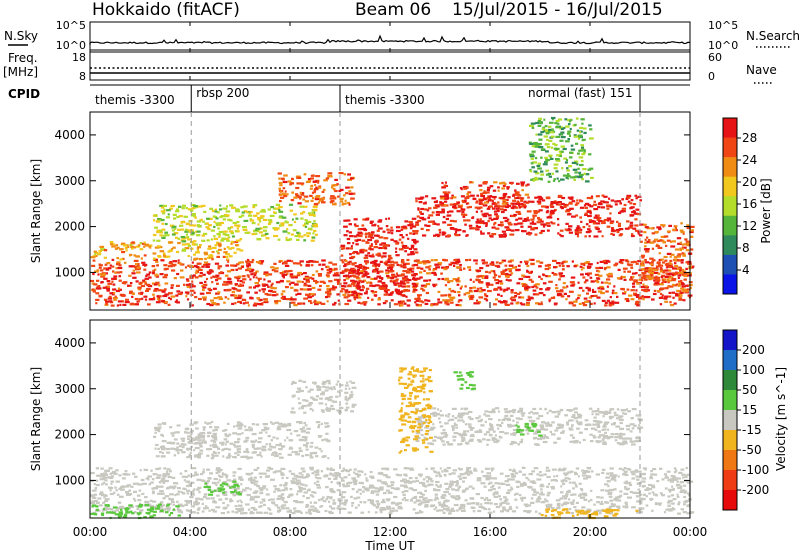  Describe the element at coordinates (24, 94) in the screenshot. I see `cpid-label: CPID` at that location.